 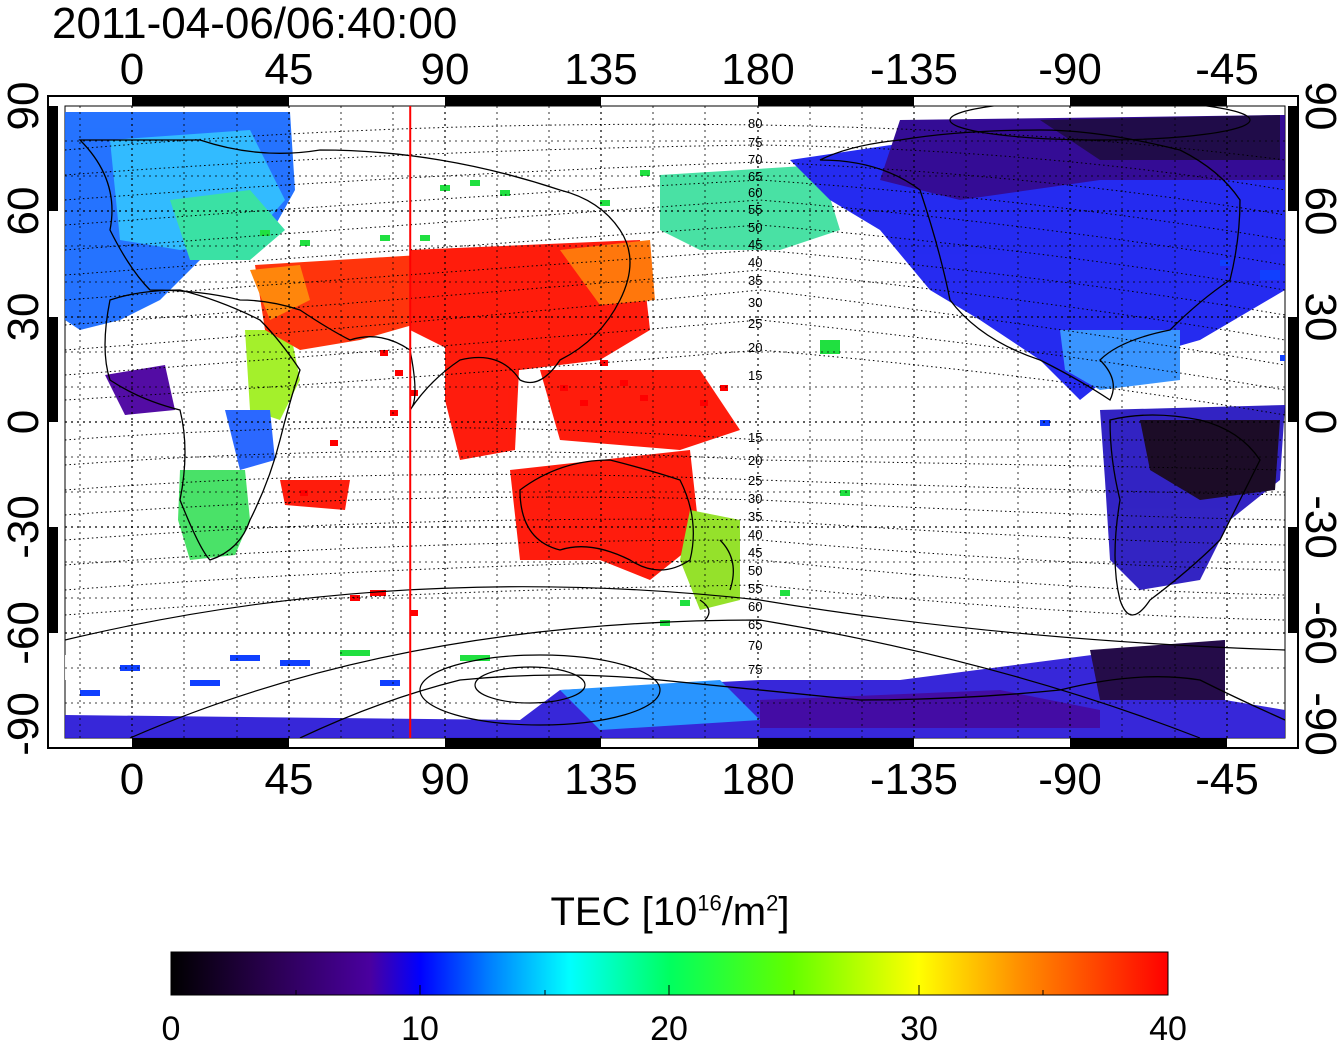 What do you see at coordinates (420, 1026) in the screenshot?
I see `colorbar-tick-label: 10` at bounding box center [420, 1026].